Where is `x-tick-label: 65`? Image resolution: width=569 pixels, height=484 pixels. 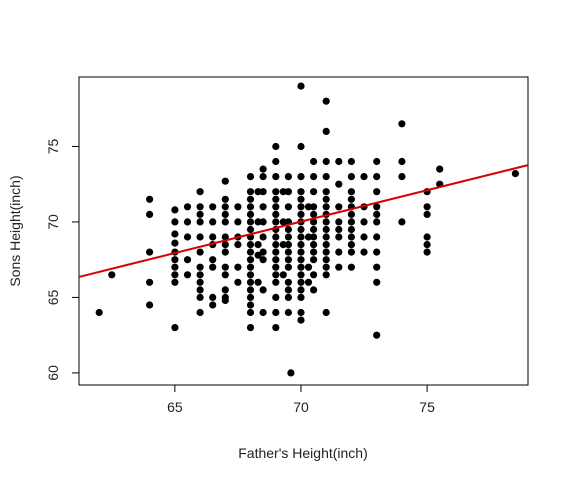 x-tick-label: 65 is located at coordinates (175, 407).